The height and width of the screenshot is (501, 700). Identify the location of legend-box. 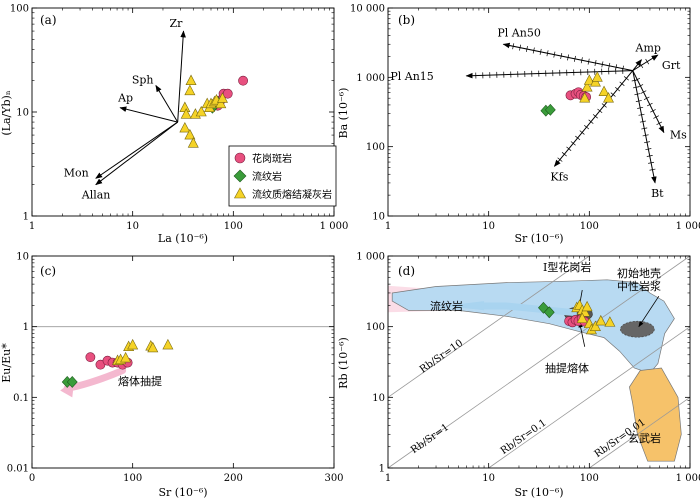
(282, 176).